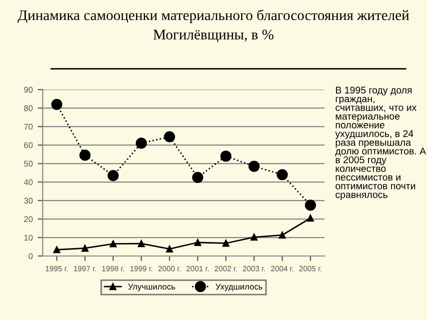  Describe the element at coordinates (28, 145) in the screenshot. I see `y-tick-label: 60` at that location.